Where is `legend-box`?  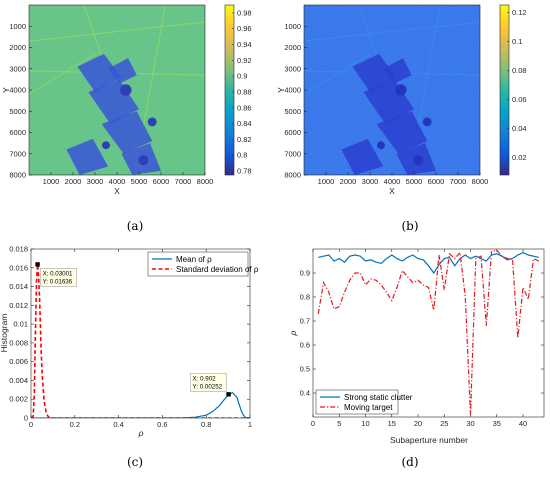
legend-box is located at coordinates (198, 264).